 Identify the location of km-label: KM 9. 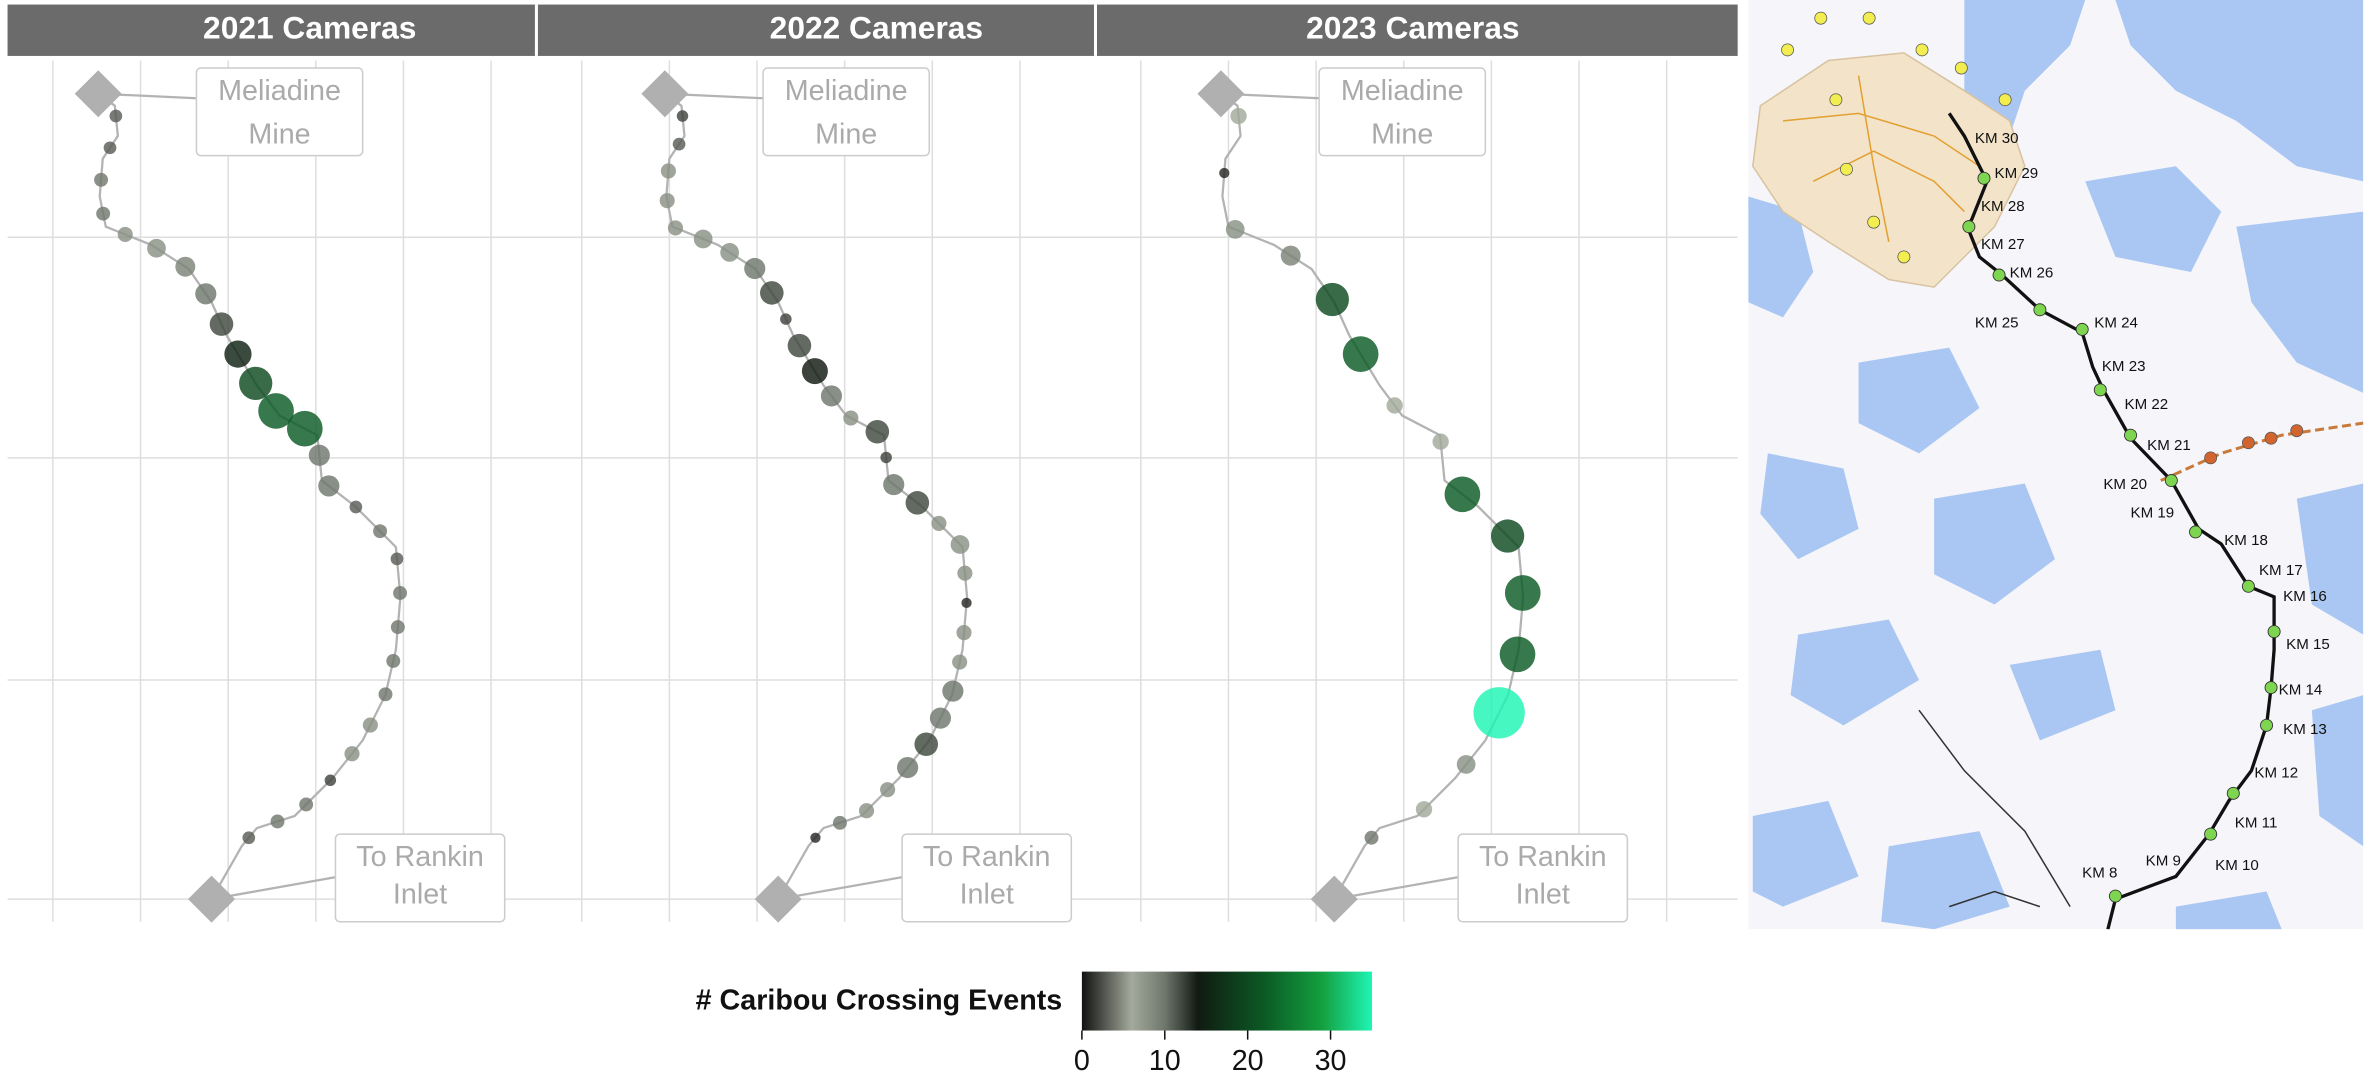
(2163, 860).